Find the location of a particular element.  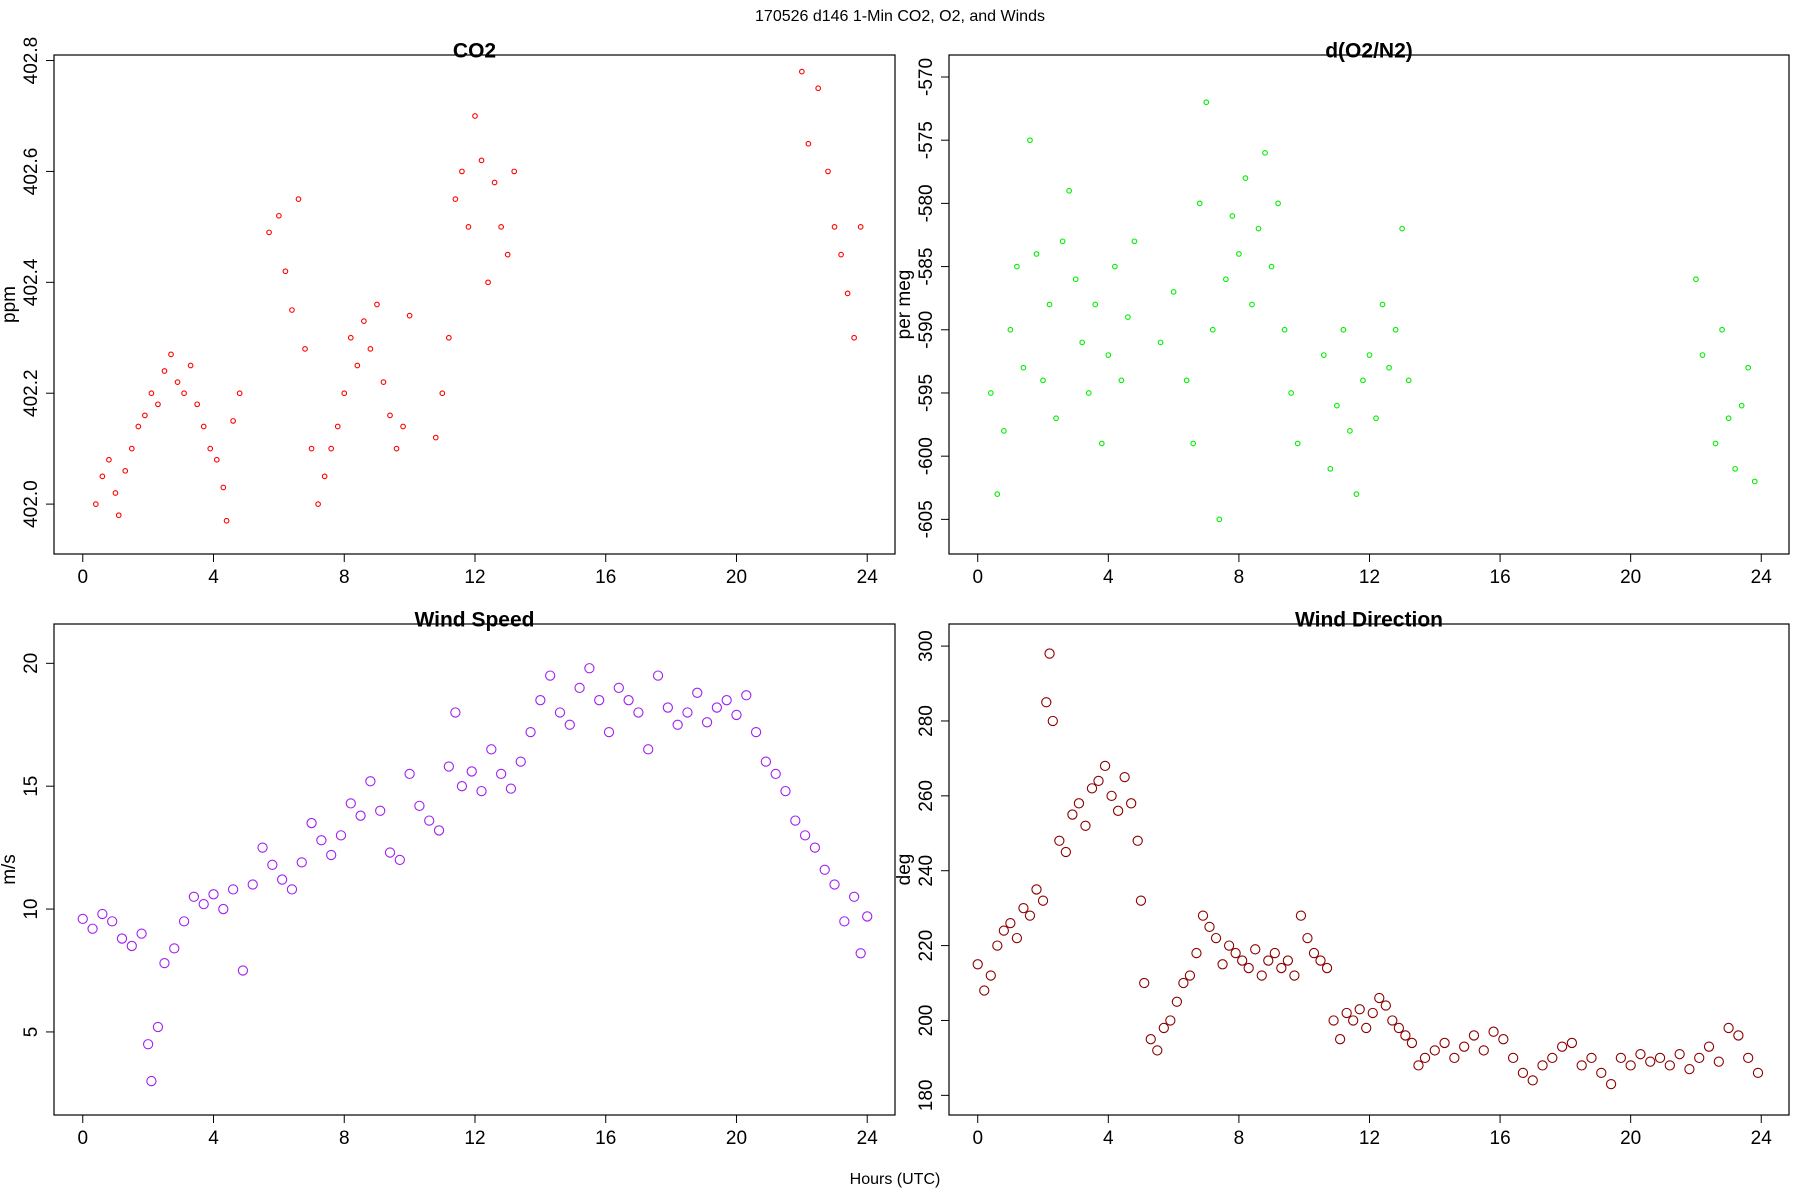

figure-title: 170526 d146 1-Min CO2, O2, and Winds is located at coordinates (900, 16).